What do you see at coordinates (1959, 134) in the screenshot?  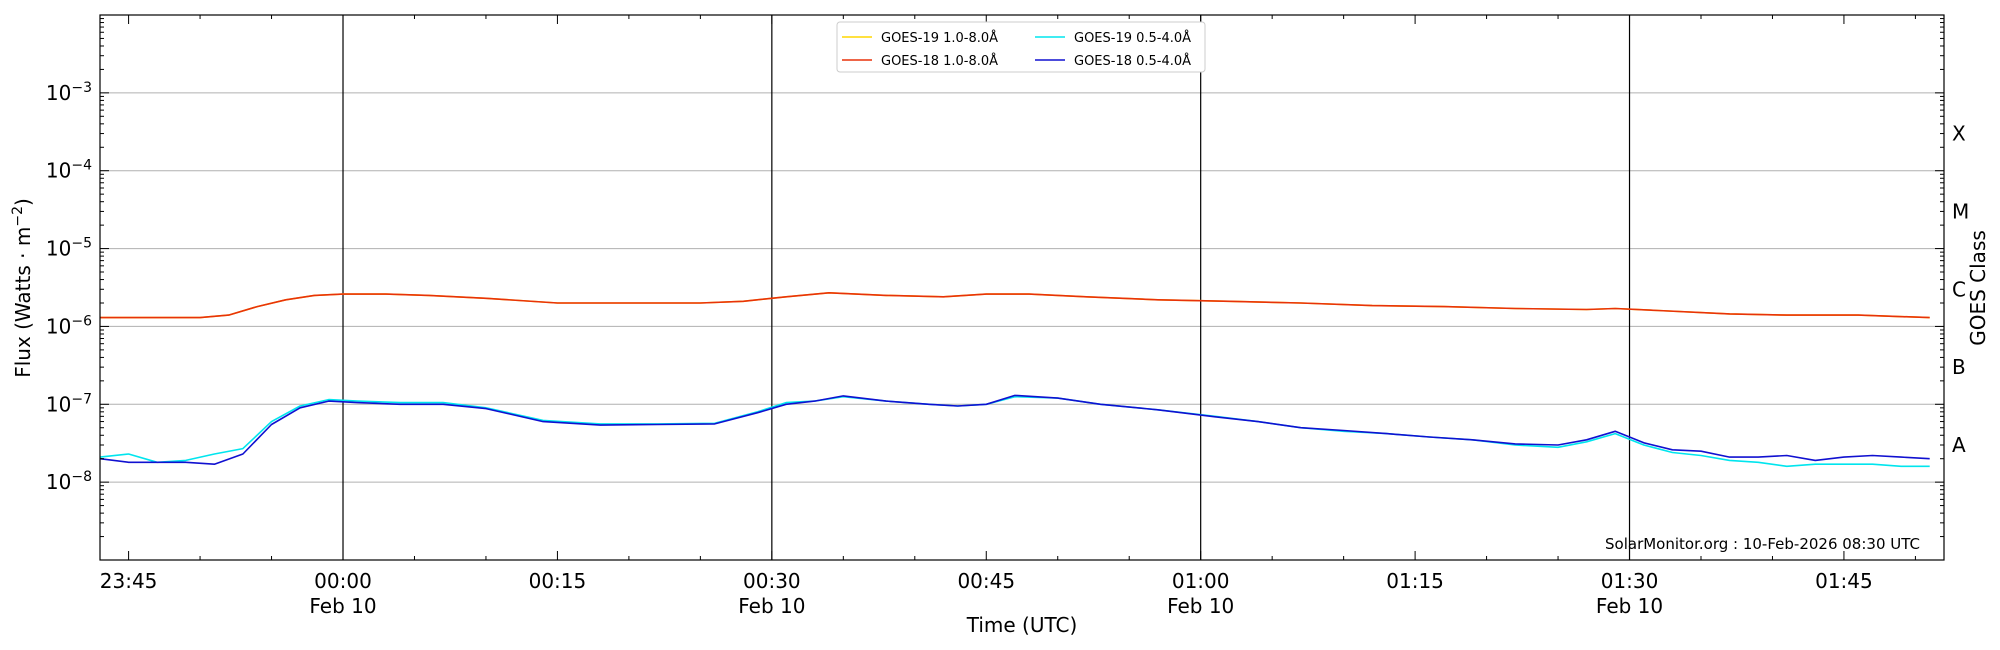 I see `goes-class-label: X` at bounding box center [1959, 134].